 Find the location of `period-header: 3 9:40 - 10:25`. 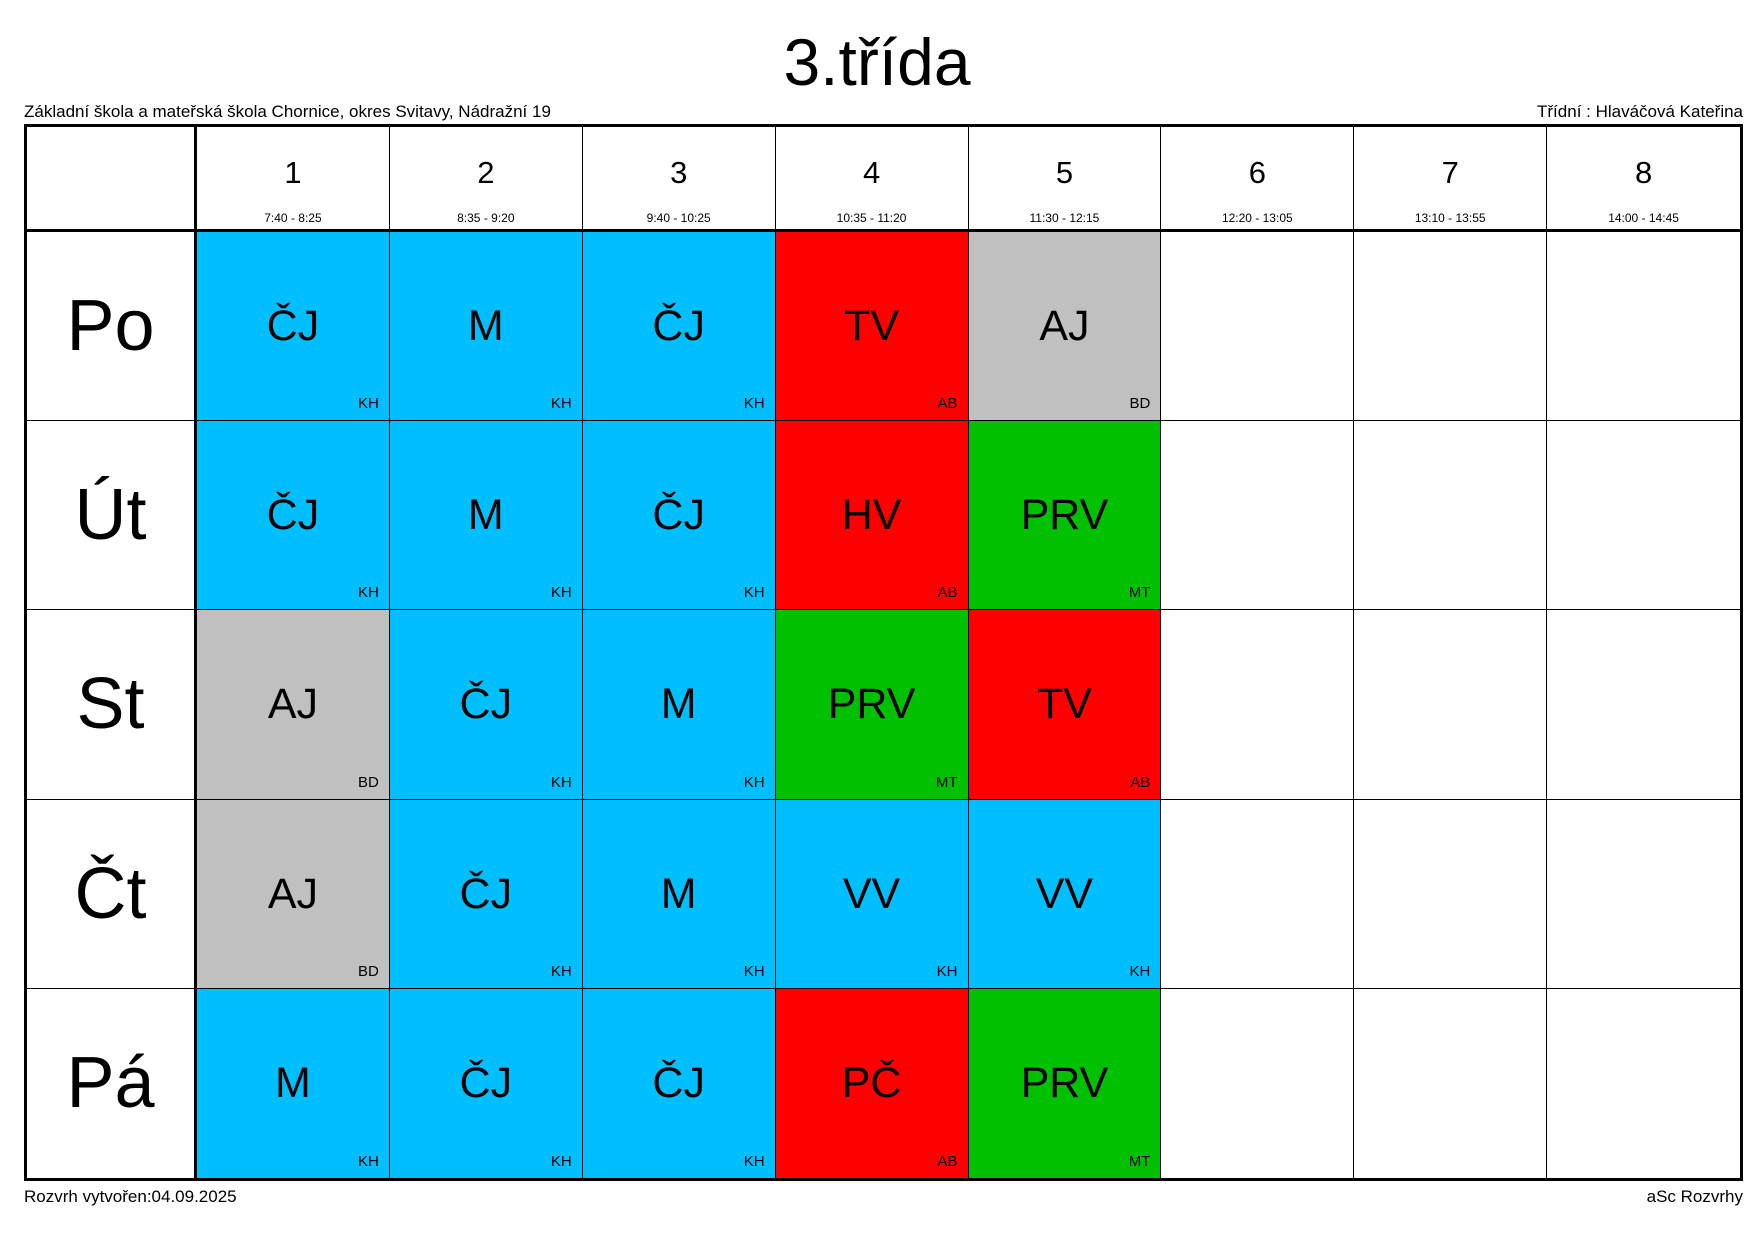

period-header: 3 9:40 - 10:25 is located at coordinates (679, 179).